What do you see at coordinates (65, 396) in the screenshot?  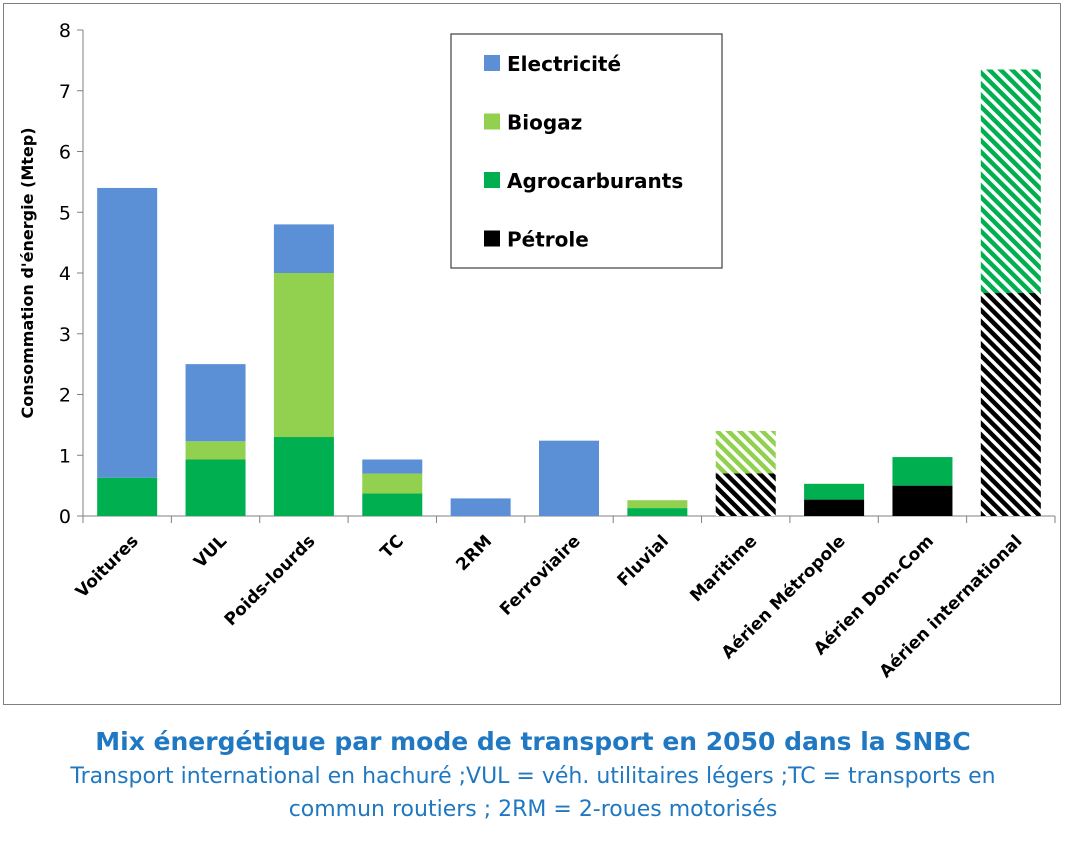 I see `y-tick-label: 2` at bounding box center [65, 396].